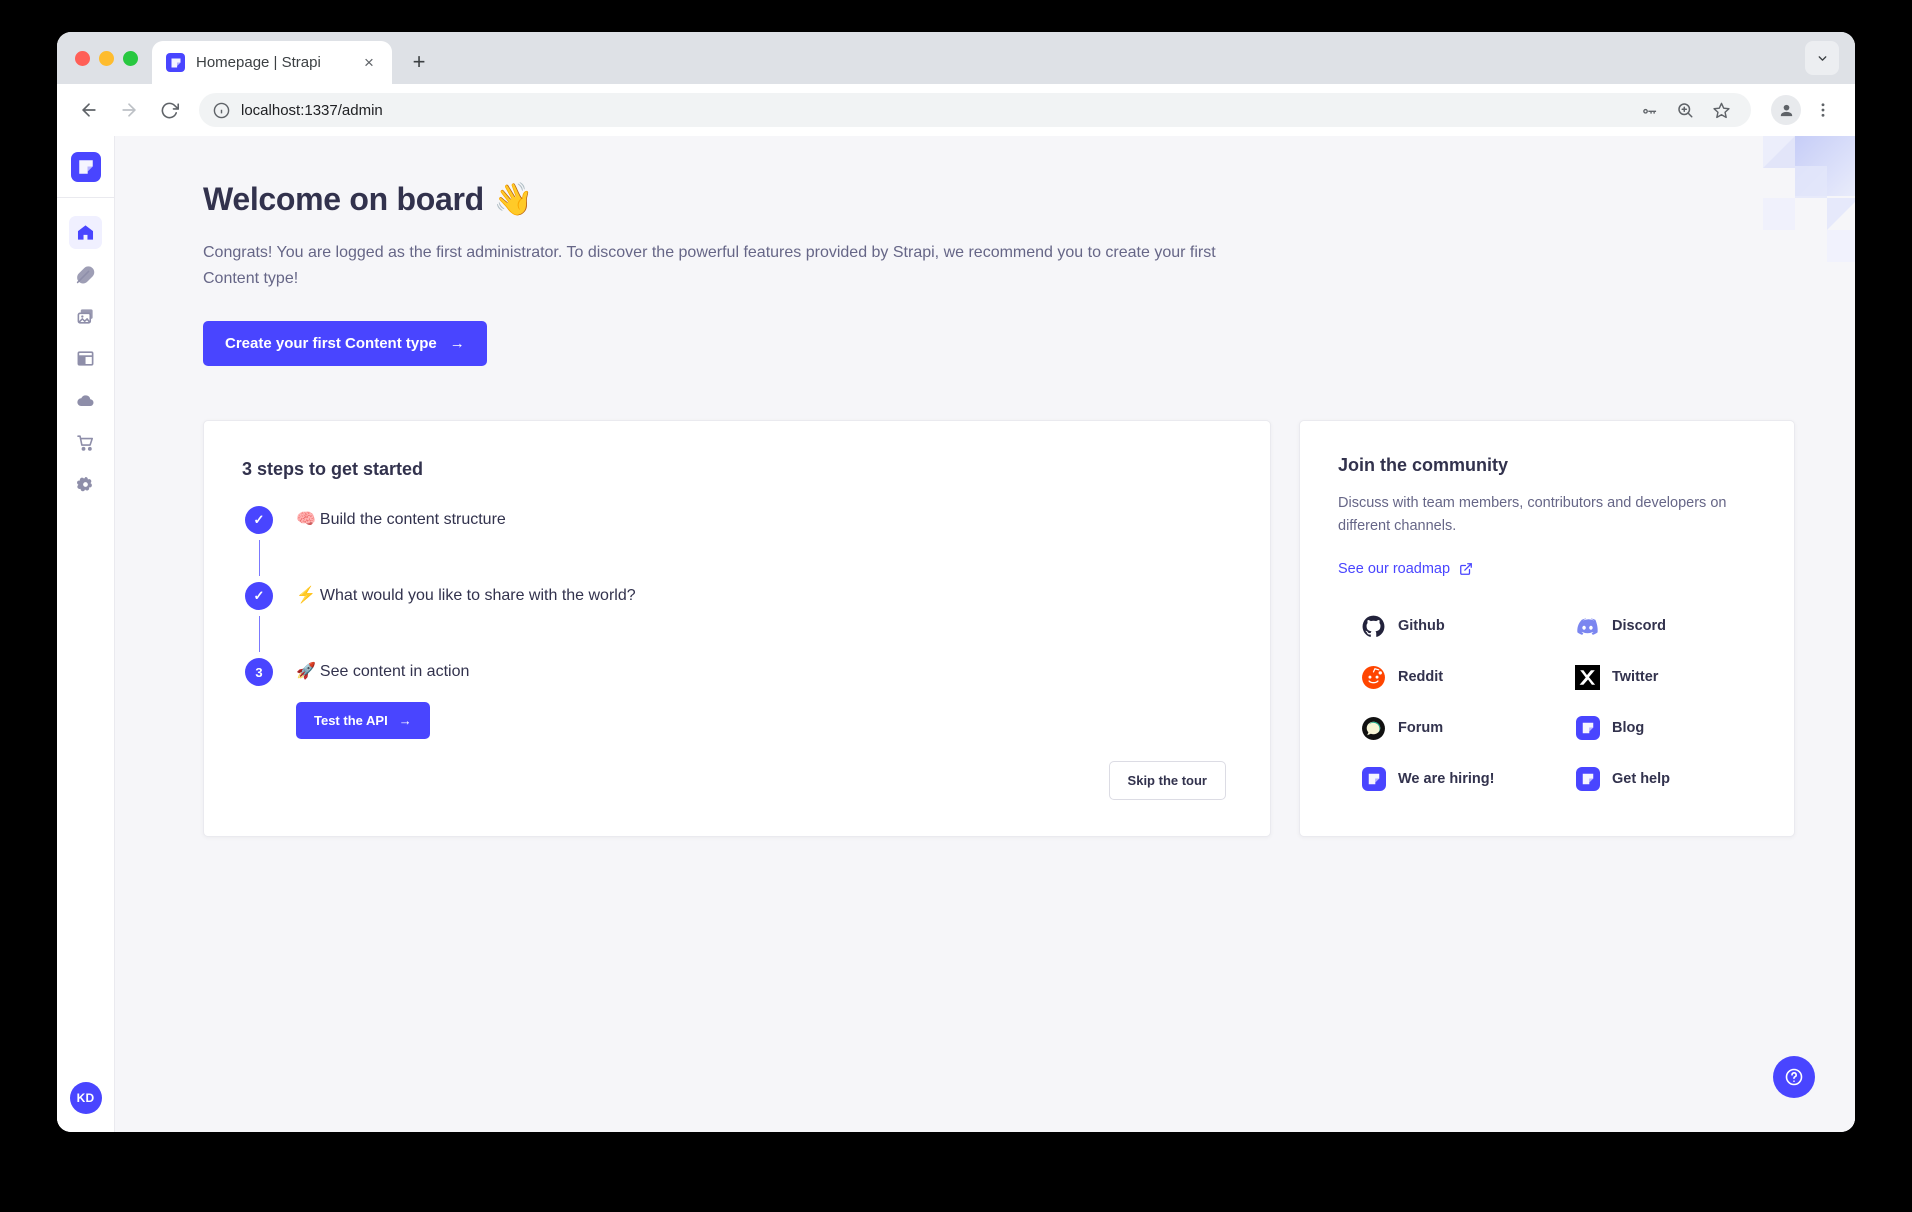 Image resolution: width=1912 pixels, height=1212 pixels. What do you see at coordinates (761, 520) in the screenshot?
I see `step-label: 🧠 Build the content structure` at bounding box center [761, 520].